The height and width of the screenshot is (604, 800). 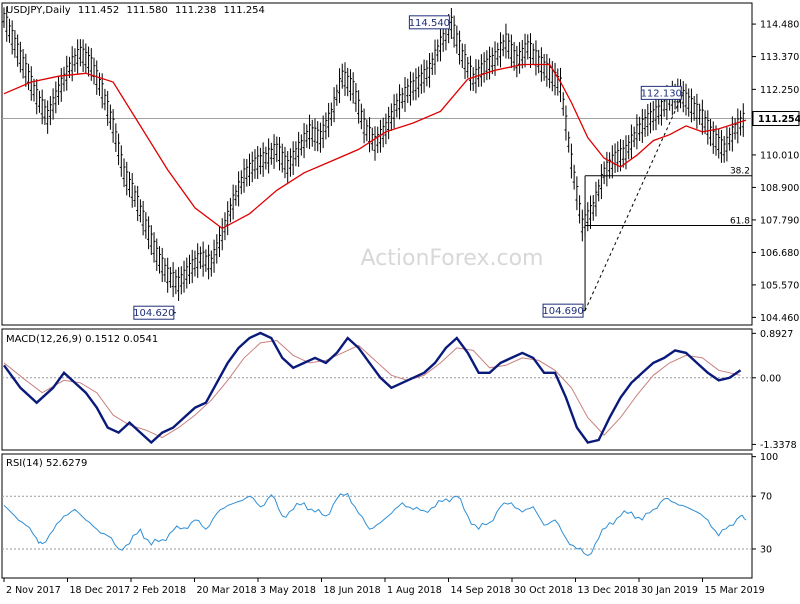 What do you see at coordinates (46, 463) in the screenshot?
I see `rsi-label: RSI(14) 52.6279` at bounding box center [46, 463].